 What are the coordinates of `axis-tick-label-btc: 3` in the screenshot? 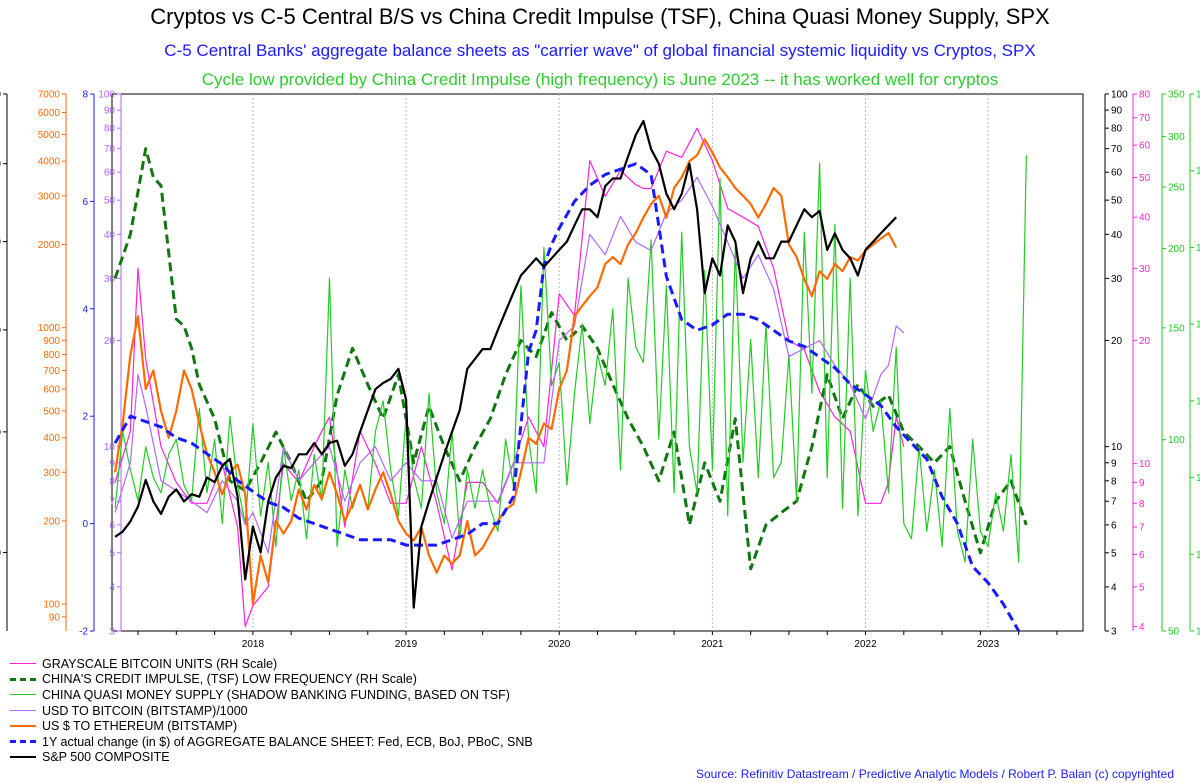 It's located at (112, 632).